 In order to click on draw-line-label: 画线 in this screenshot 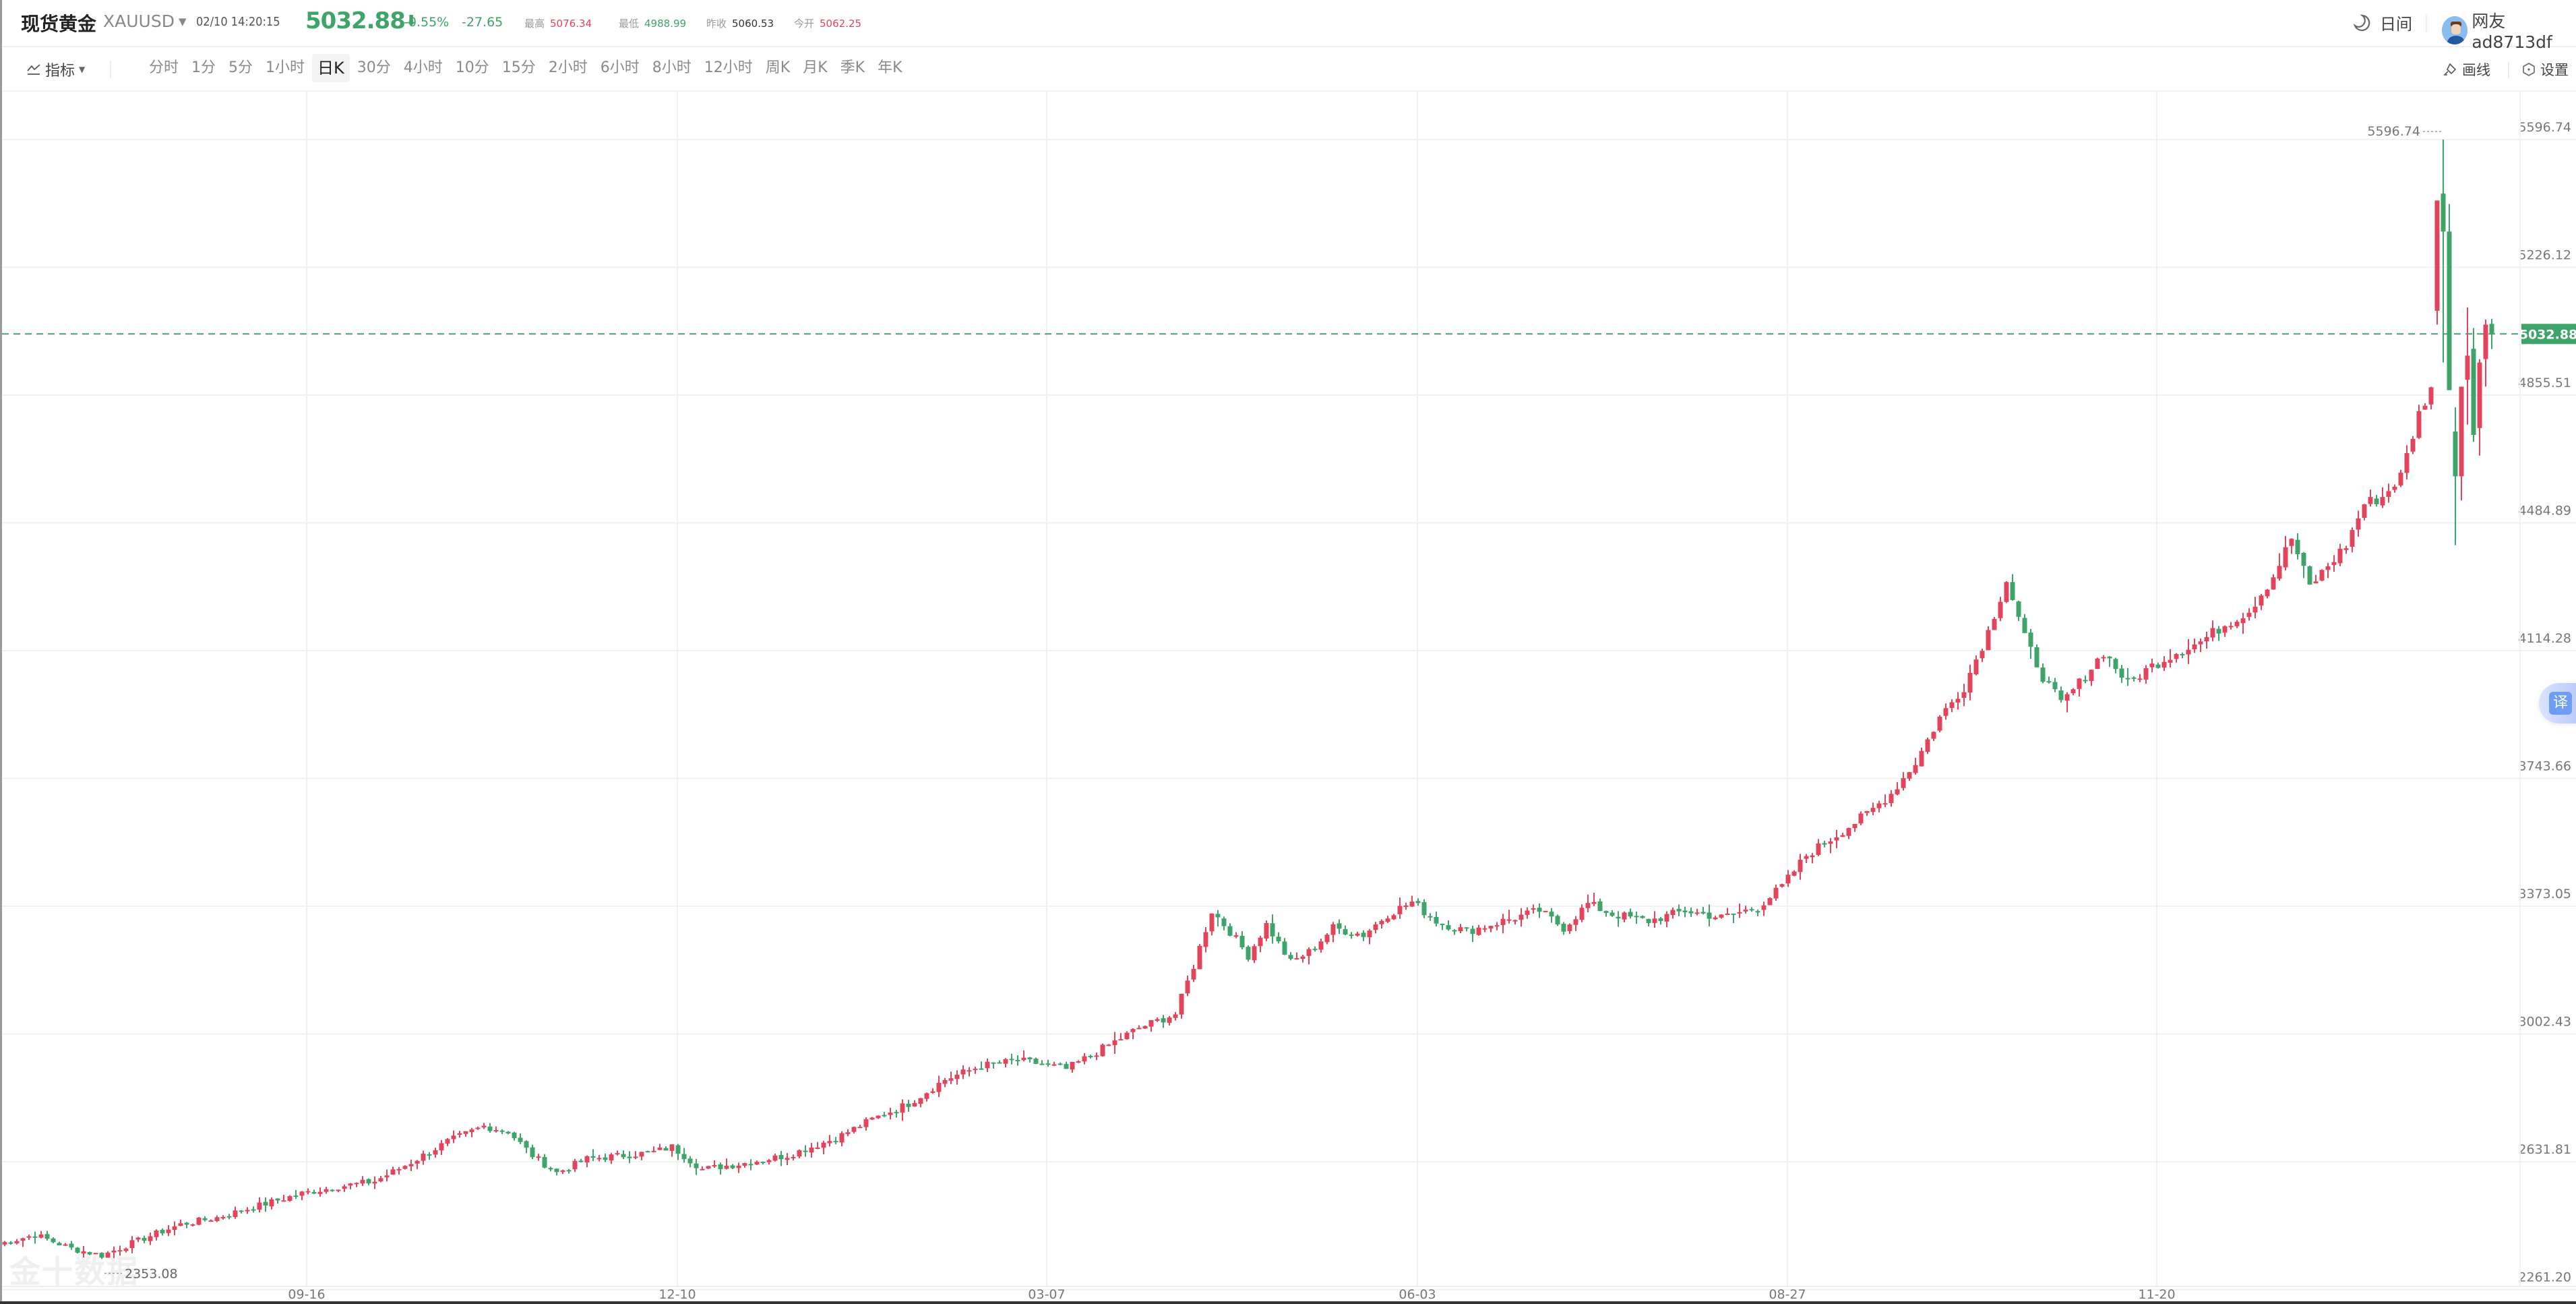, I will do `click(2476, 70)`.